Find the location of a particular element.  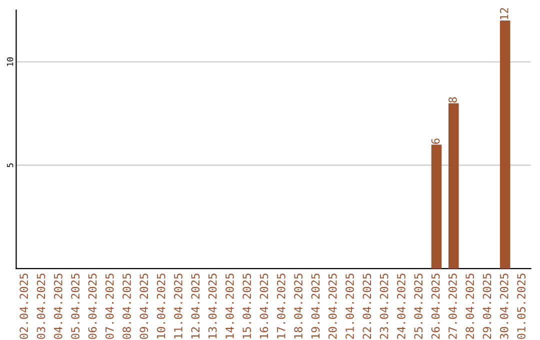

x-tick-label: 11.04.2025 is located at coordinates (178, 306).